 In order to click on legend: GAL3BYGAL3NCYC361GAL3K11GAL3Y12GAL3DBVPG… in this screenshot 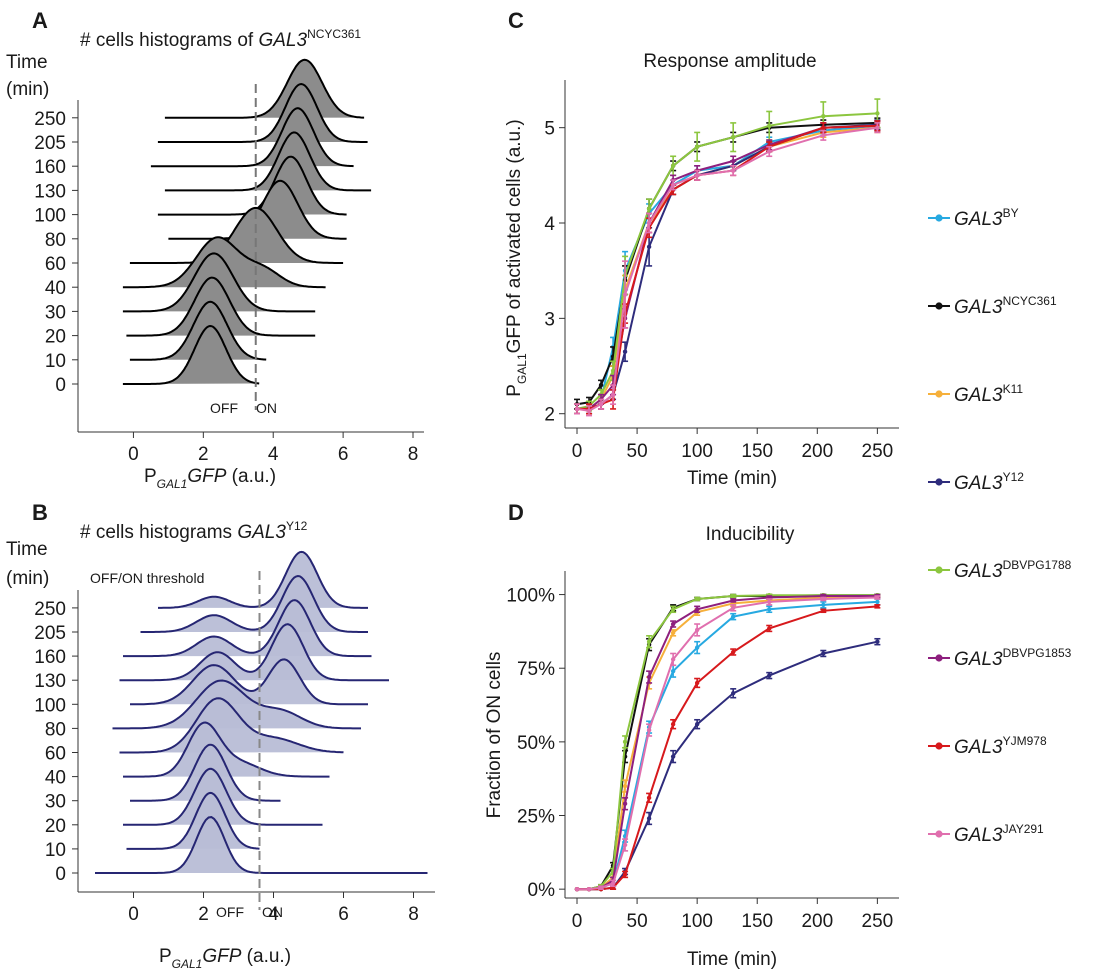, I will do `click(1000, 526)`.